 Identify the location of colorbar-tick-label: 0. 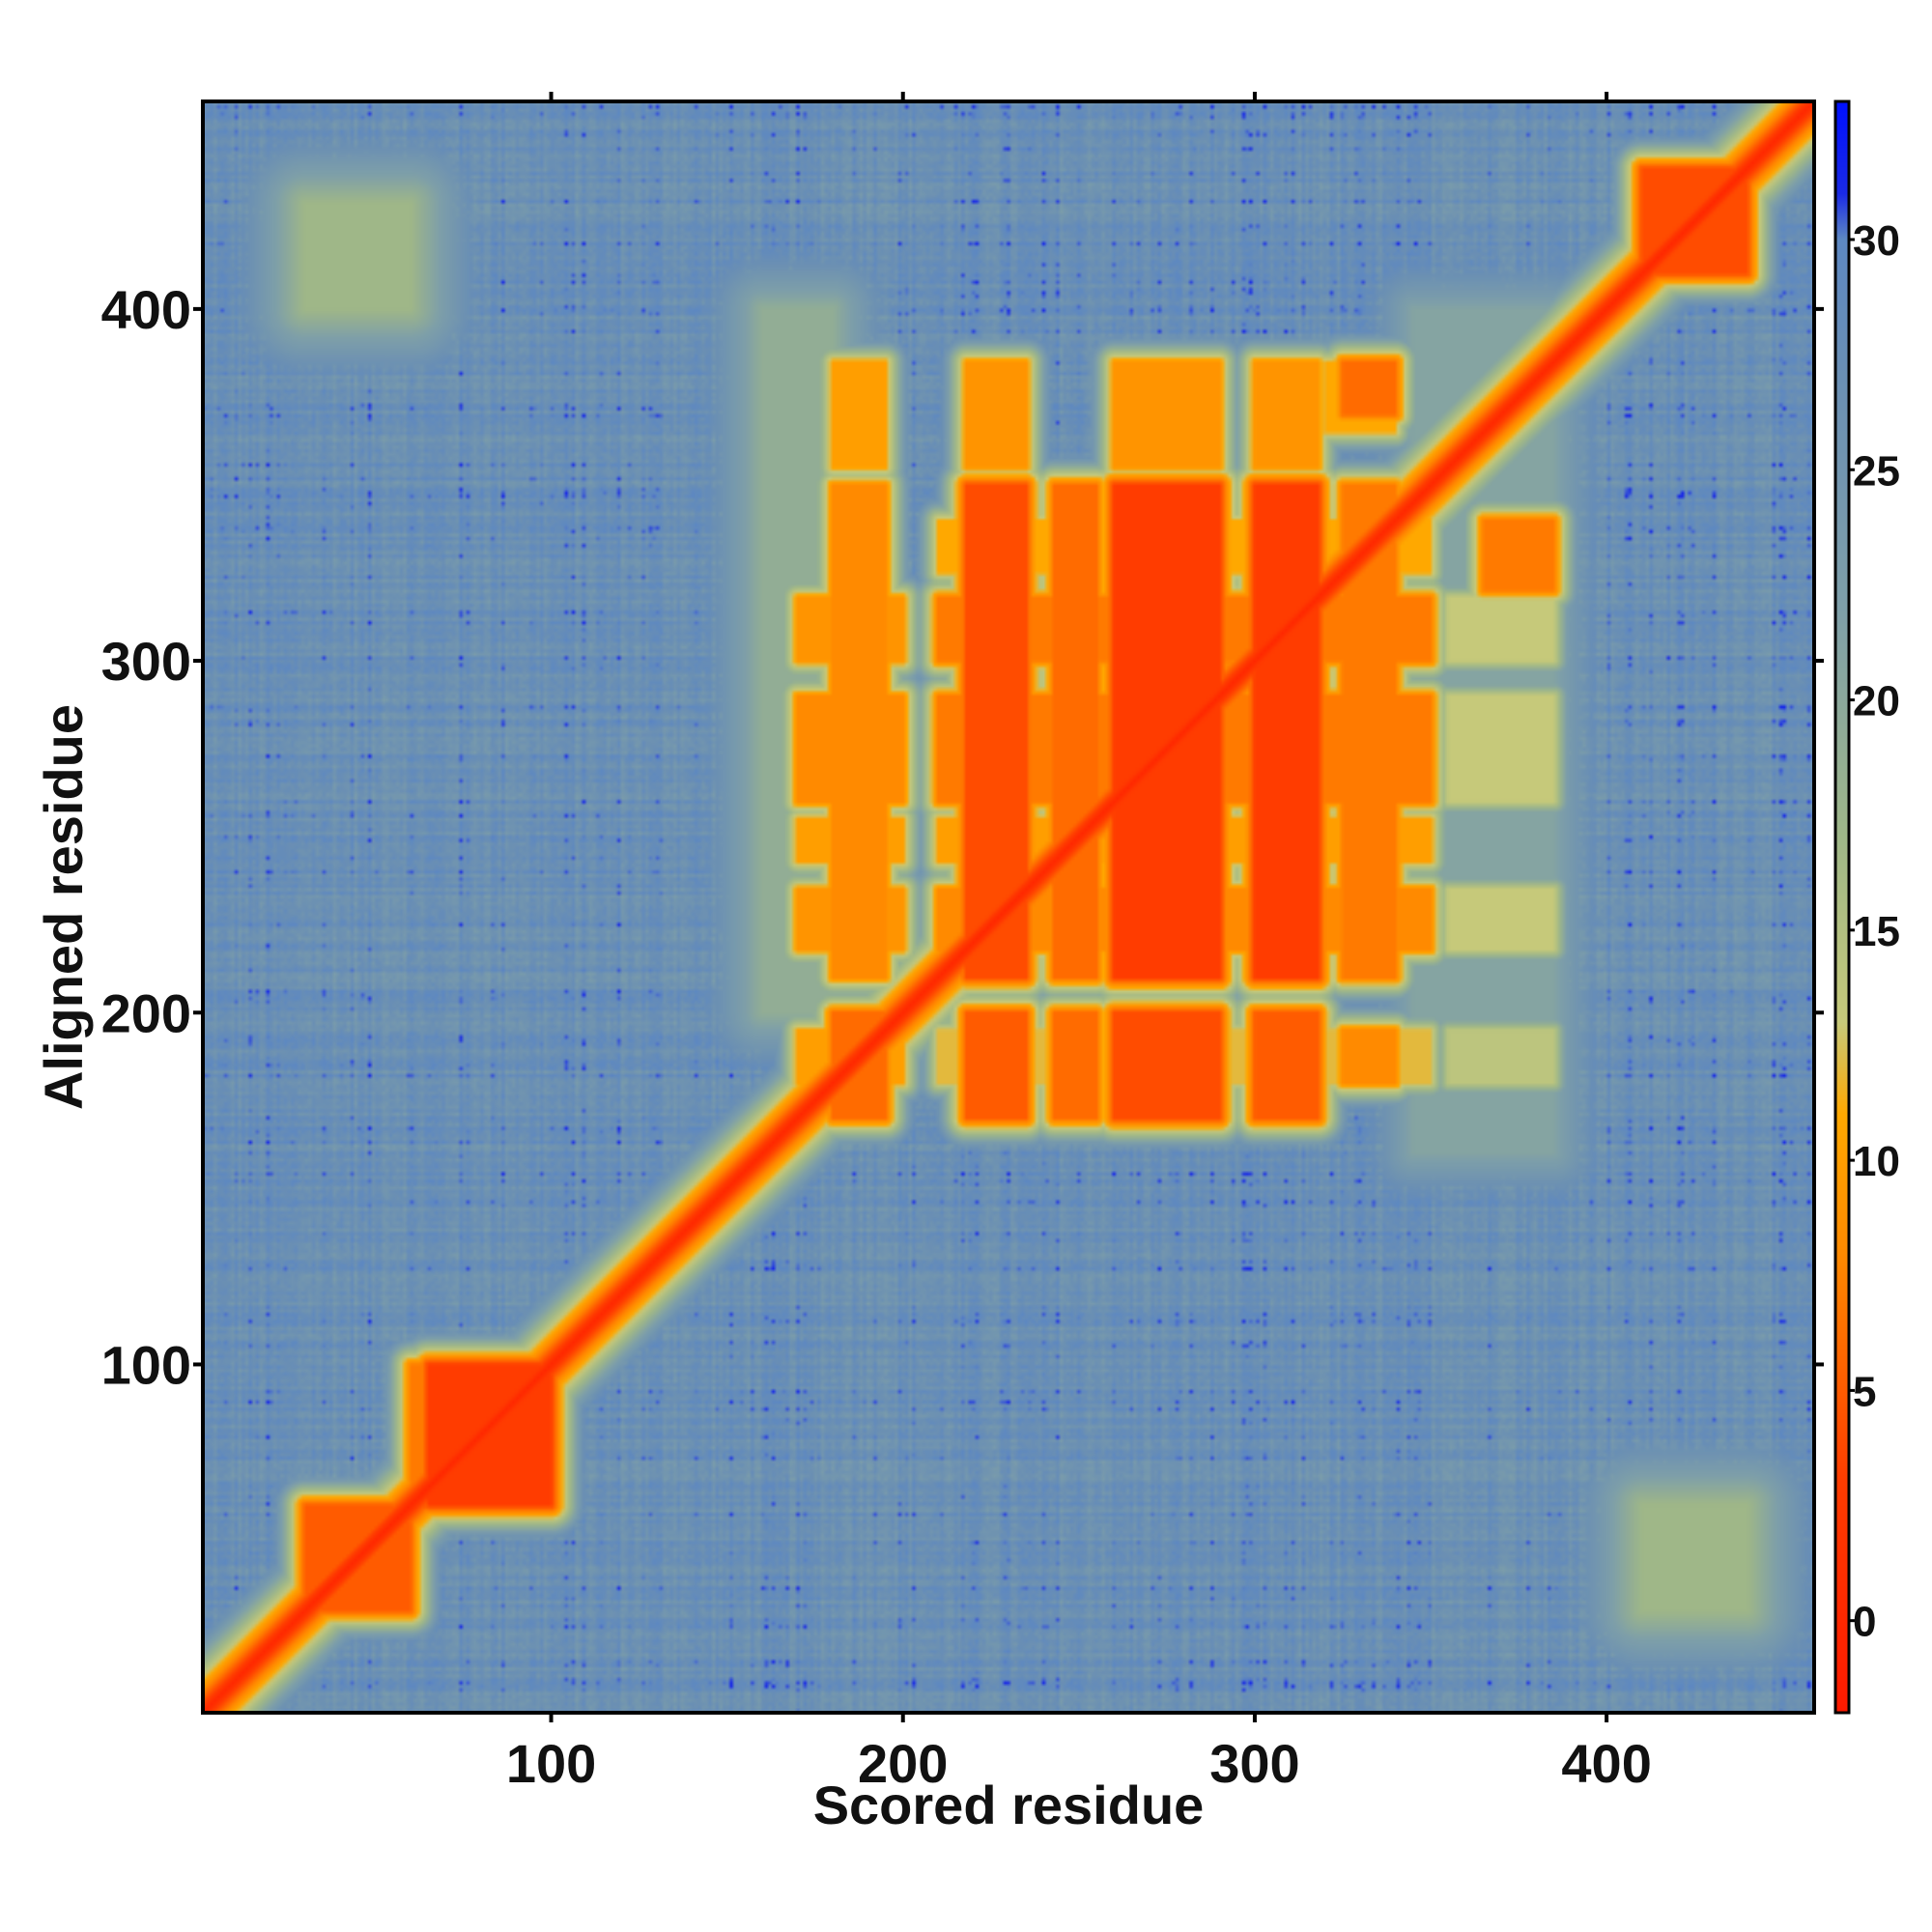
(1864, 1622).